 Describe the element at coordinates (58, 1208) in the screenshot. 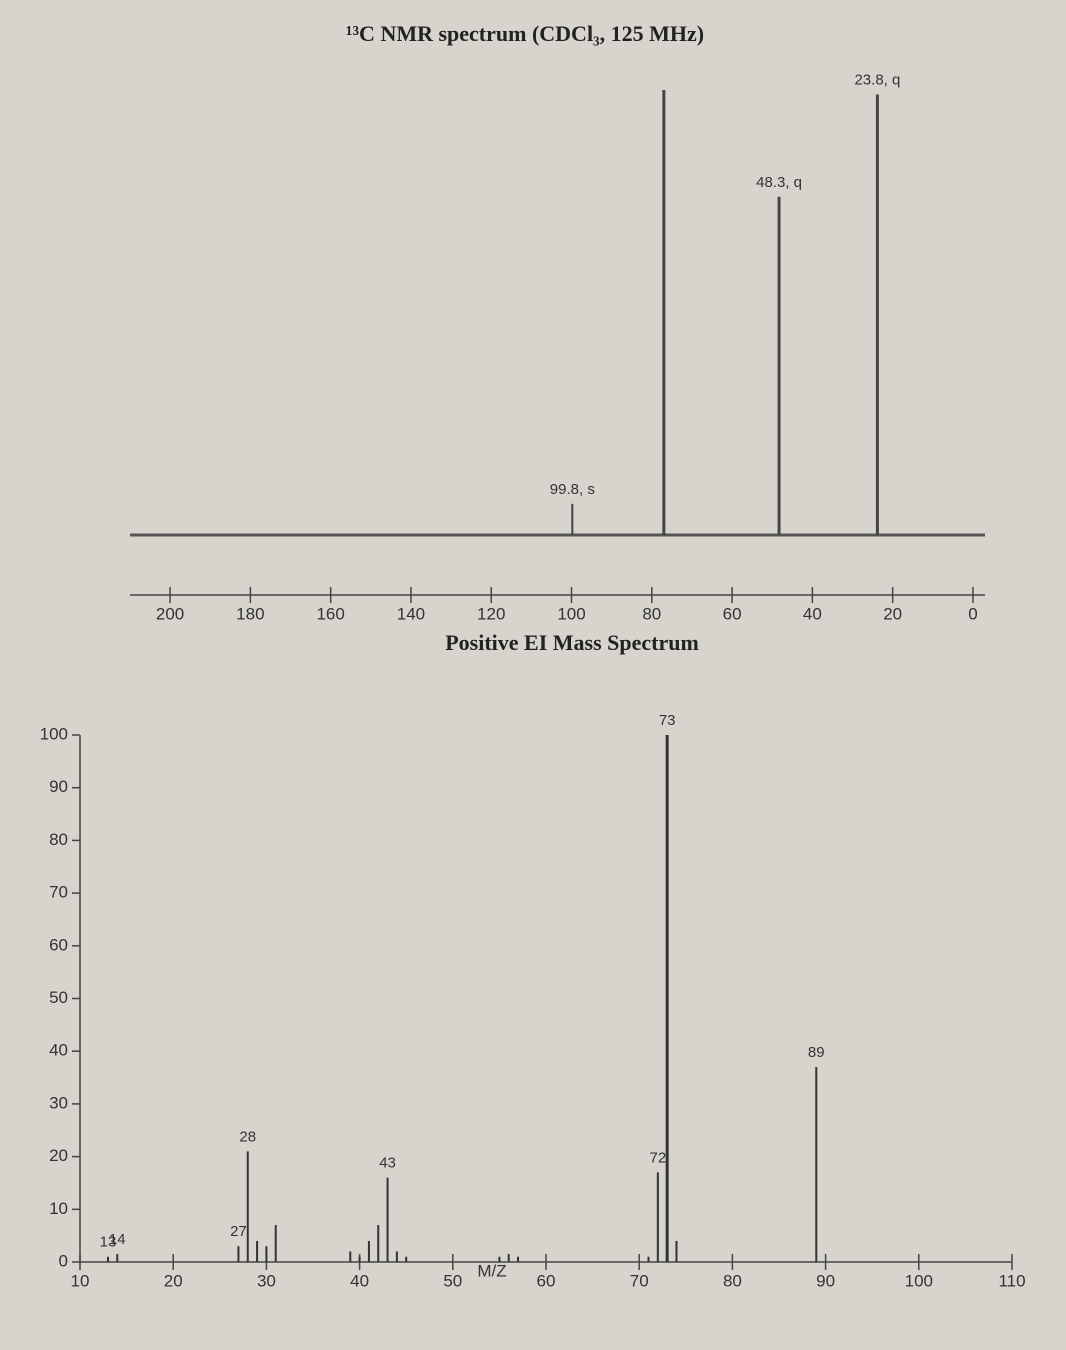

I see `y-tick-label: 10` at that location.